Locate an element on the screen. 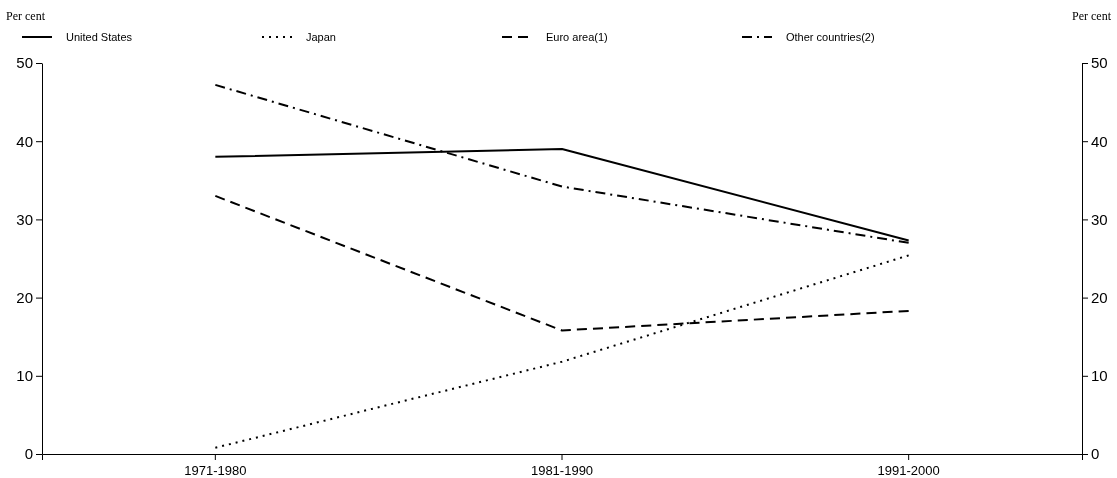  y2-tick-label: 0 is located at coordinates (1095, 454).